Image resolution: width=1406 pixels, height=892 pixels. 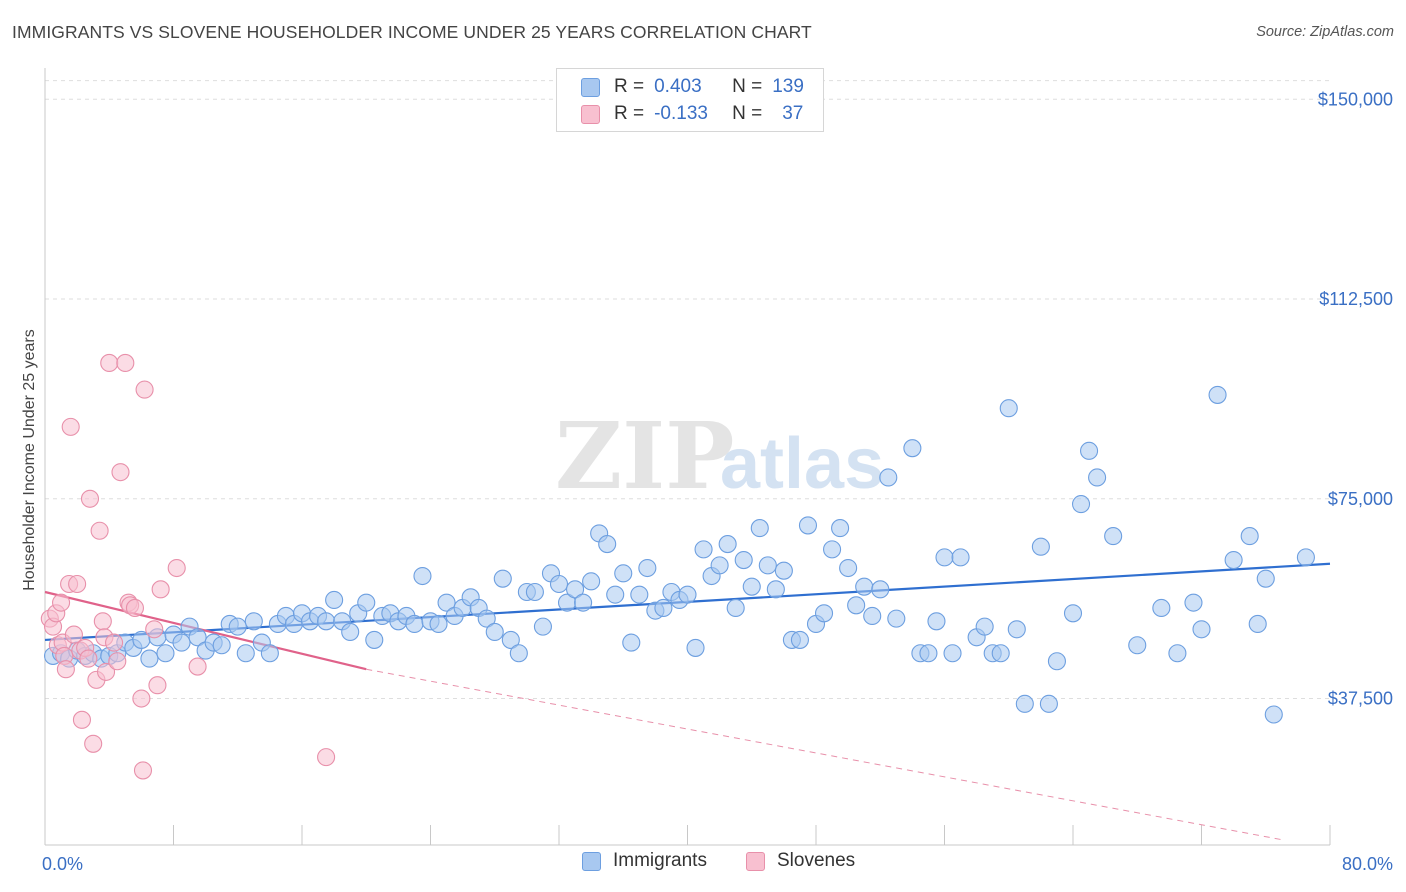 What do you see at coordinates (788, 86) in the screenshot?
I see `legend-n-value: 139` at bounding box center [788, 86].